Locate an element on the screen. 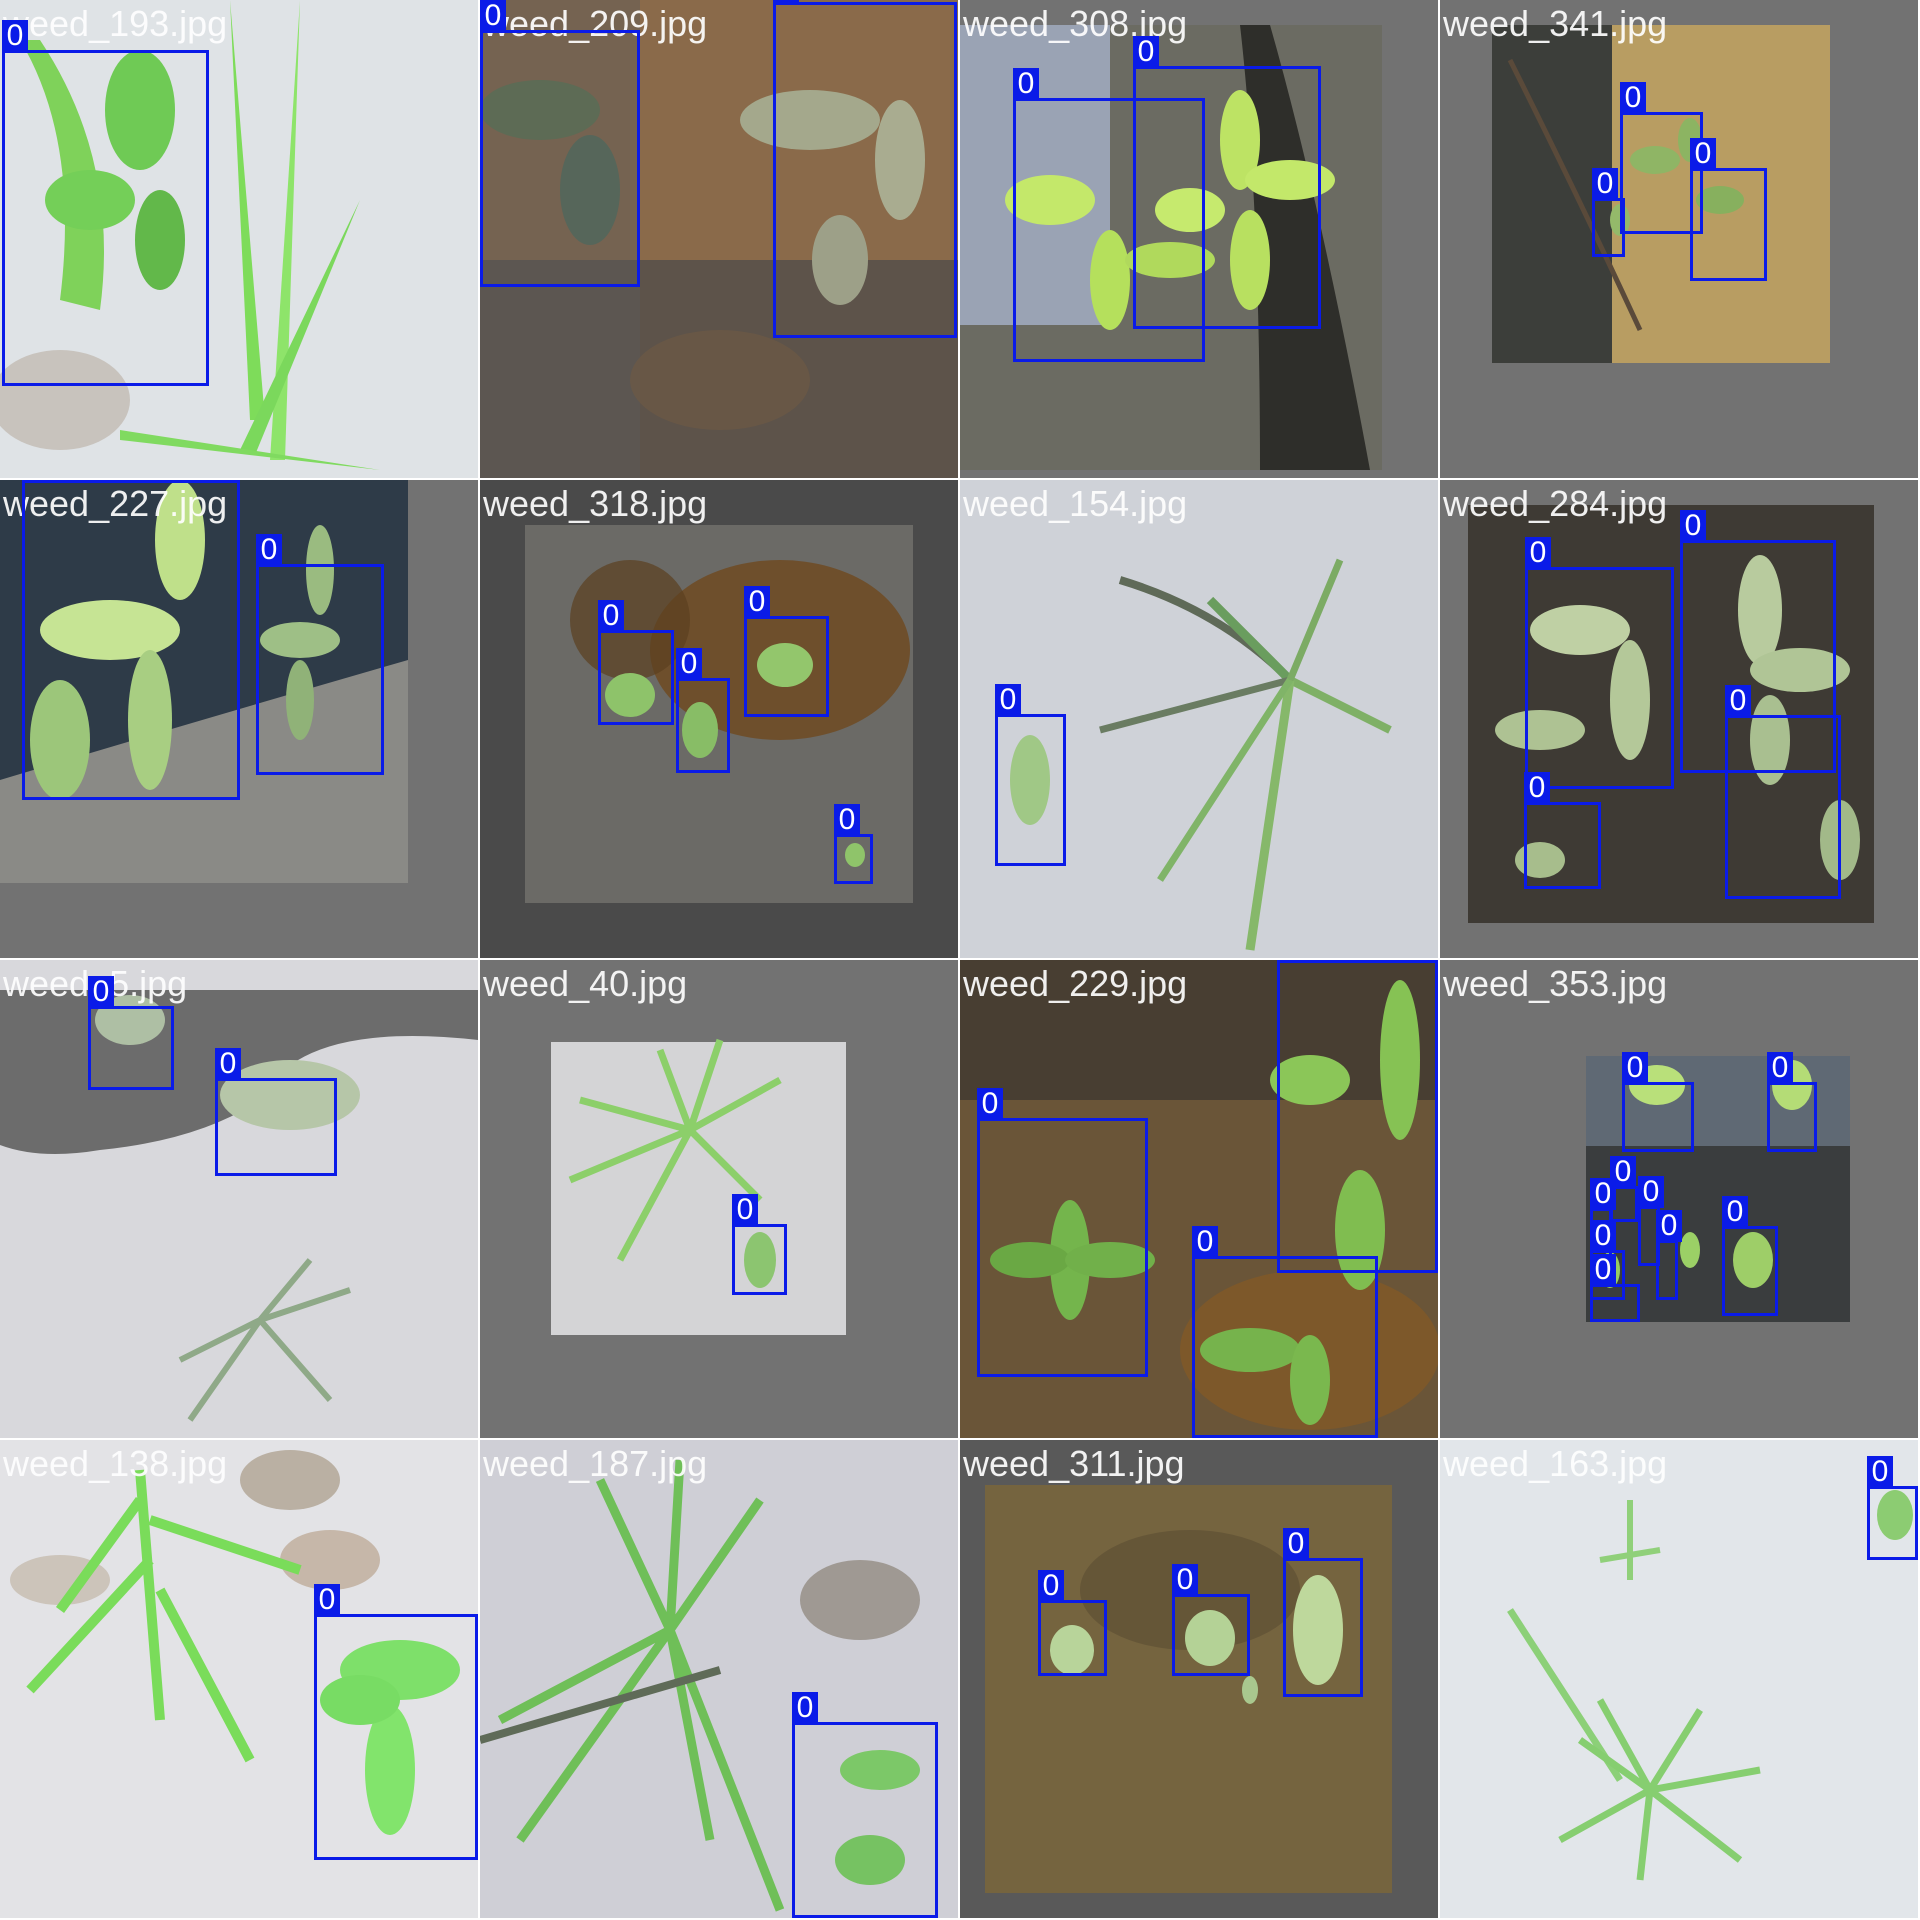 Image resolution: width=1920 pixels, height=1920 pixels. image-tile: weed_40.jpg 0 is located at coordinates (719, 1199).